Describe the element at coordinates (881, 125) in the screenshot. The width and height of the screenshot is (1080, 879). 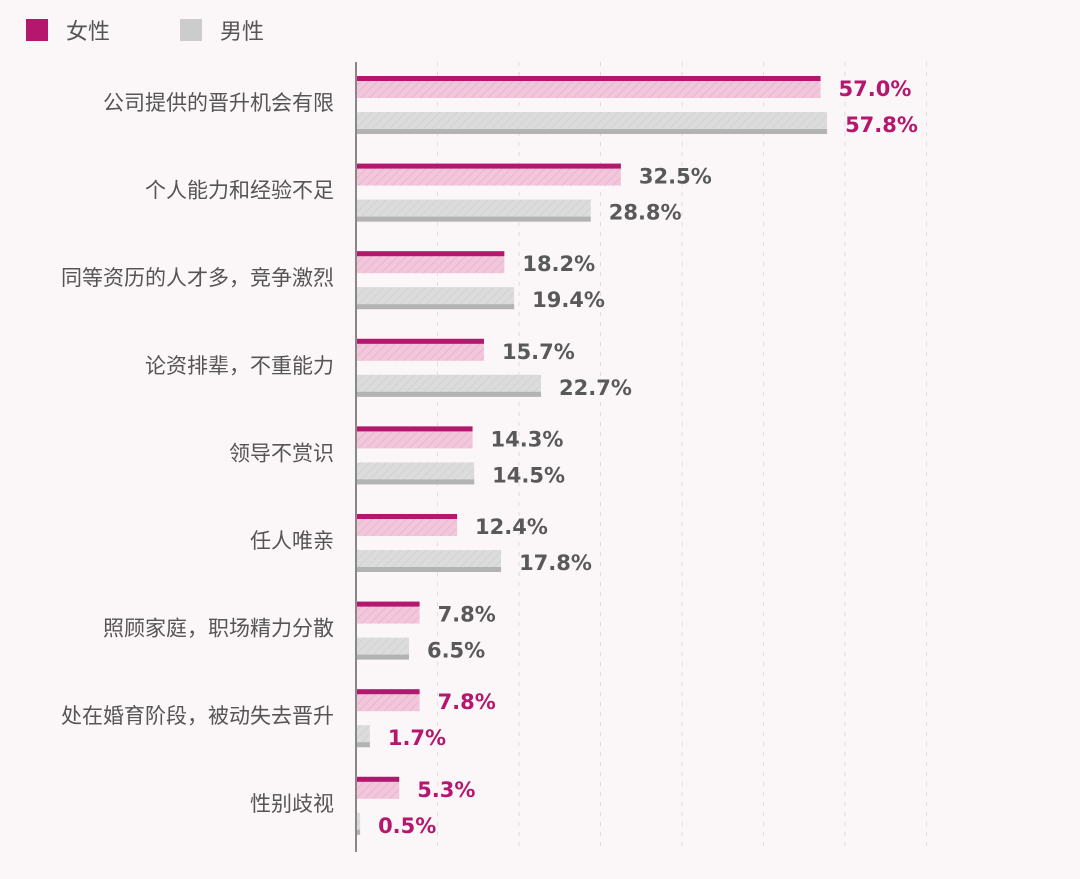
I see `data-label-male: 57.8%` at that location.